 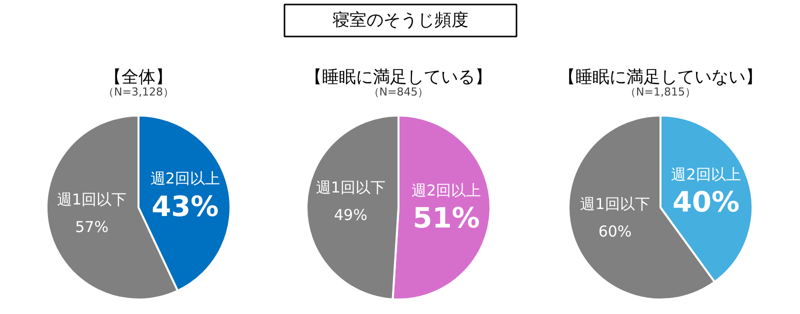 What do you see at coordinates (615, 231) in the screenshot?
I see `data-label: 60%` at bounding box center [615, 231].